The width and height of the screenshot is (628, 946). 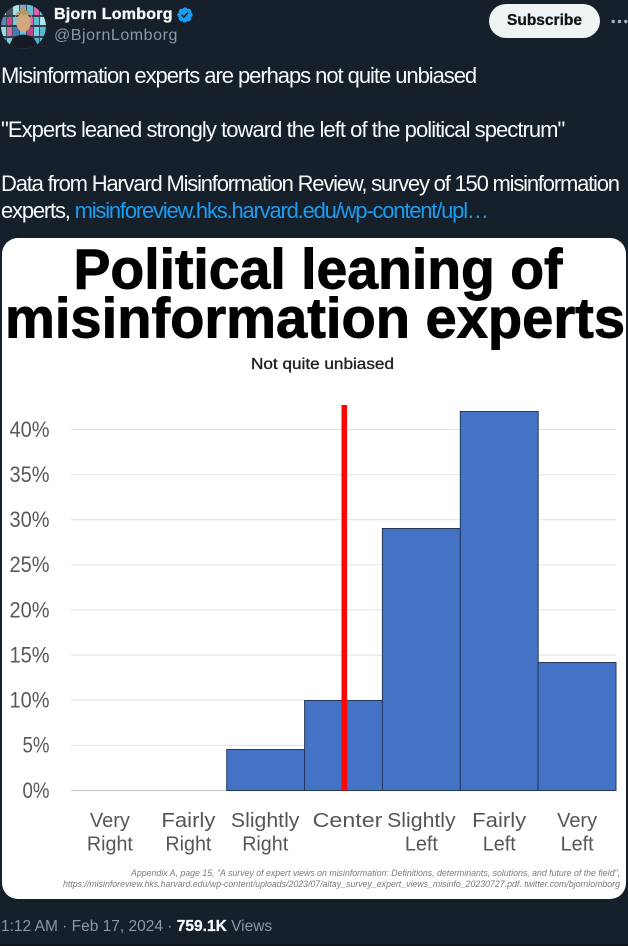 I want to click on svg-text: 15%, so click(x=30, y=654).